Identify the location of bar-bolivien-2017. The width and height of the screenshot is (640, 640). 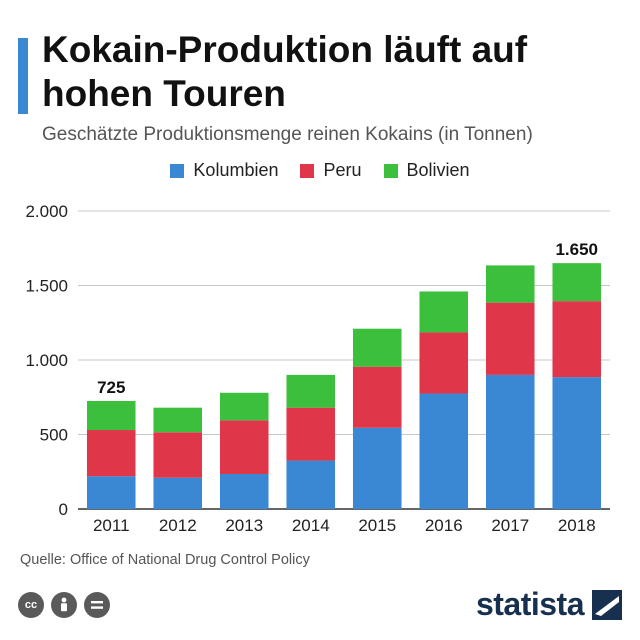
(510, 284).